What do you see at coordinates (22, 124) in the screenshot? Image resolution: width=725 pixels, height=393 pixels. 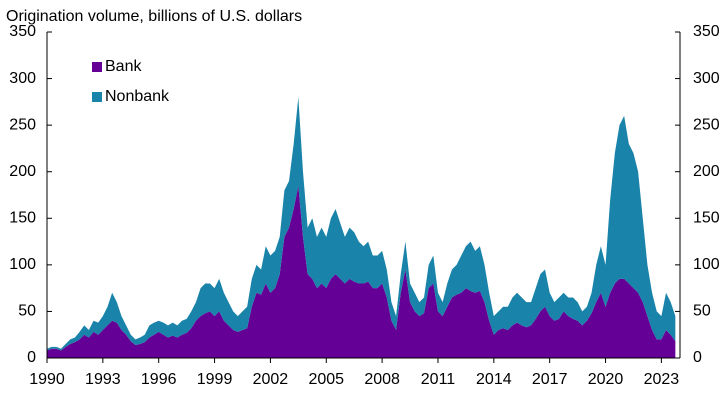 I see `y-tick-label: 250` at bounding box center [22, 124].